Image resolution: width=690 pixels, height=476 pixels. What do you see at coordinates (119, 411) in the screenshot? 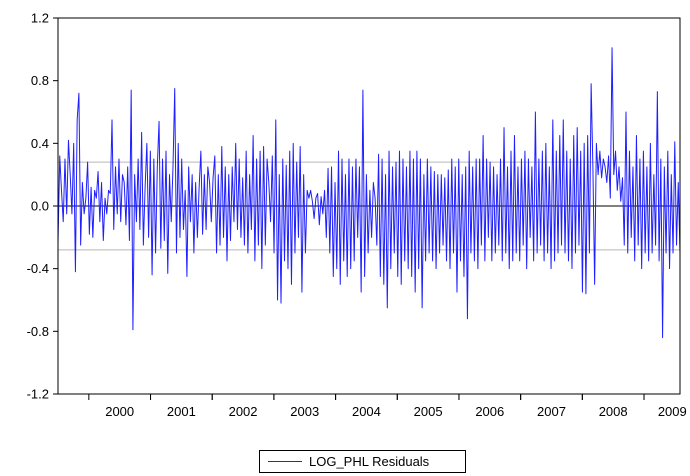
I see `x-tick-label: 2000` at bounding box center [119, 411].